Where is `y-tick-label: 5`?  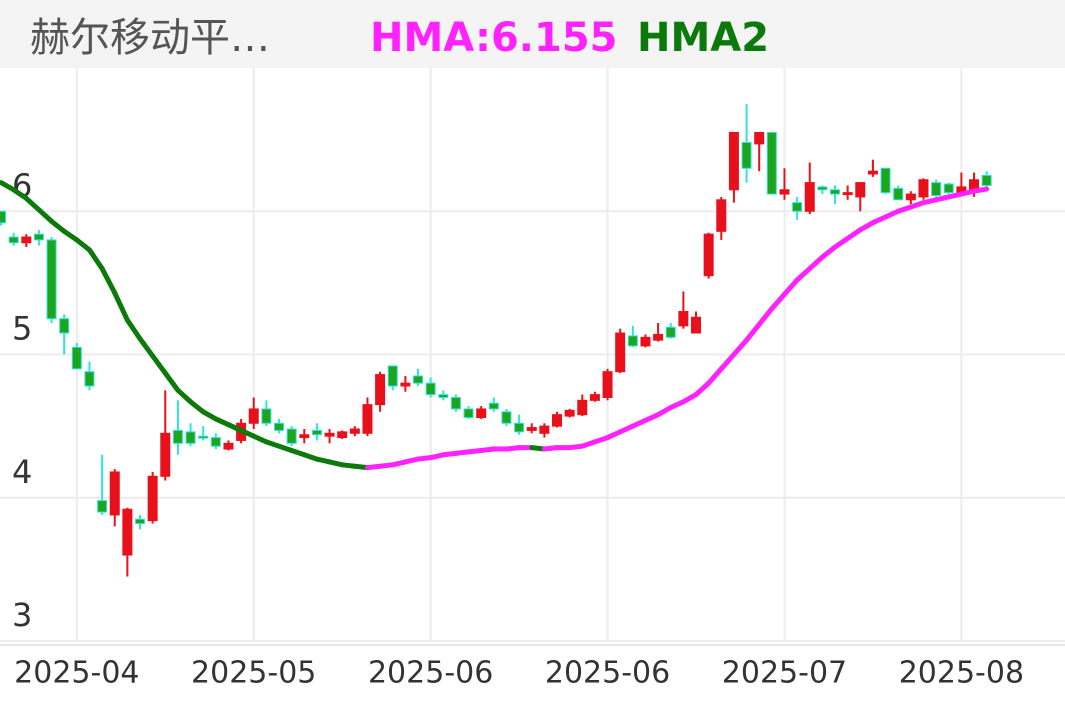
y-tick-label: 5 is located at coordinates (22, 329).